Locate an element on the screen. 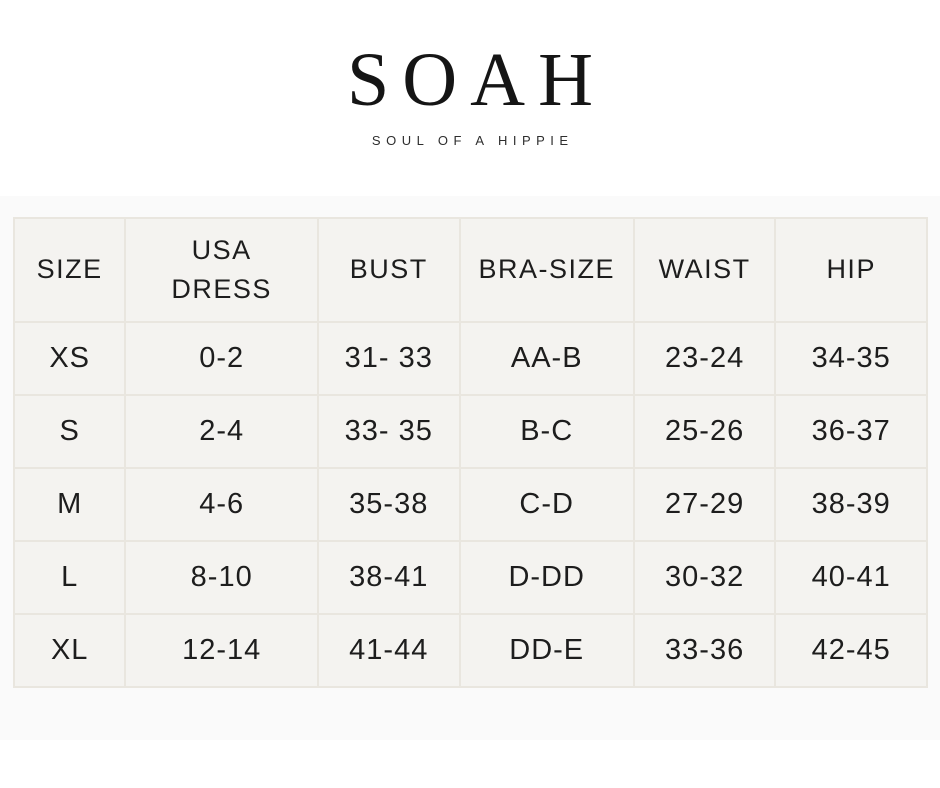 This screenshot has width=940, height=788. cell-l-hip: 40-41 is located at coordinates (851, 577).